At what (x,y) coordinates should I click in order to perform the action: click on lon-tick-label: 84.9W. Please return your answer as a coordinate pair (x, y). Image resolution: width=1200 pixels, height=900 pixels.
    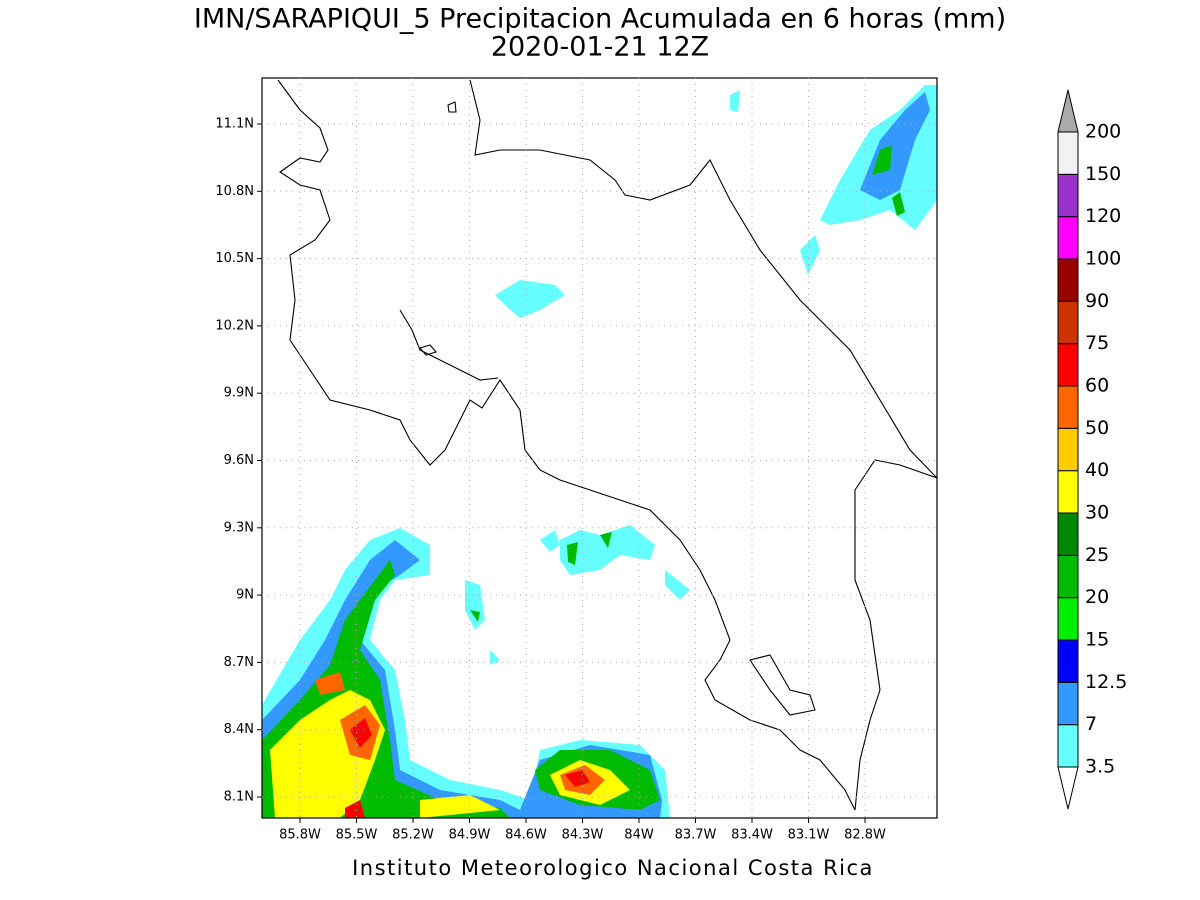
    Looking at the image, I should click on (470, 835).